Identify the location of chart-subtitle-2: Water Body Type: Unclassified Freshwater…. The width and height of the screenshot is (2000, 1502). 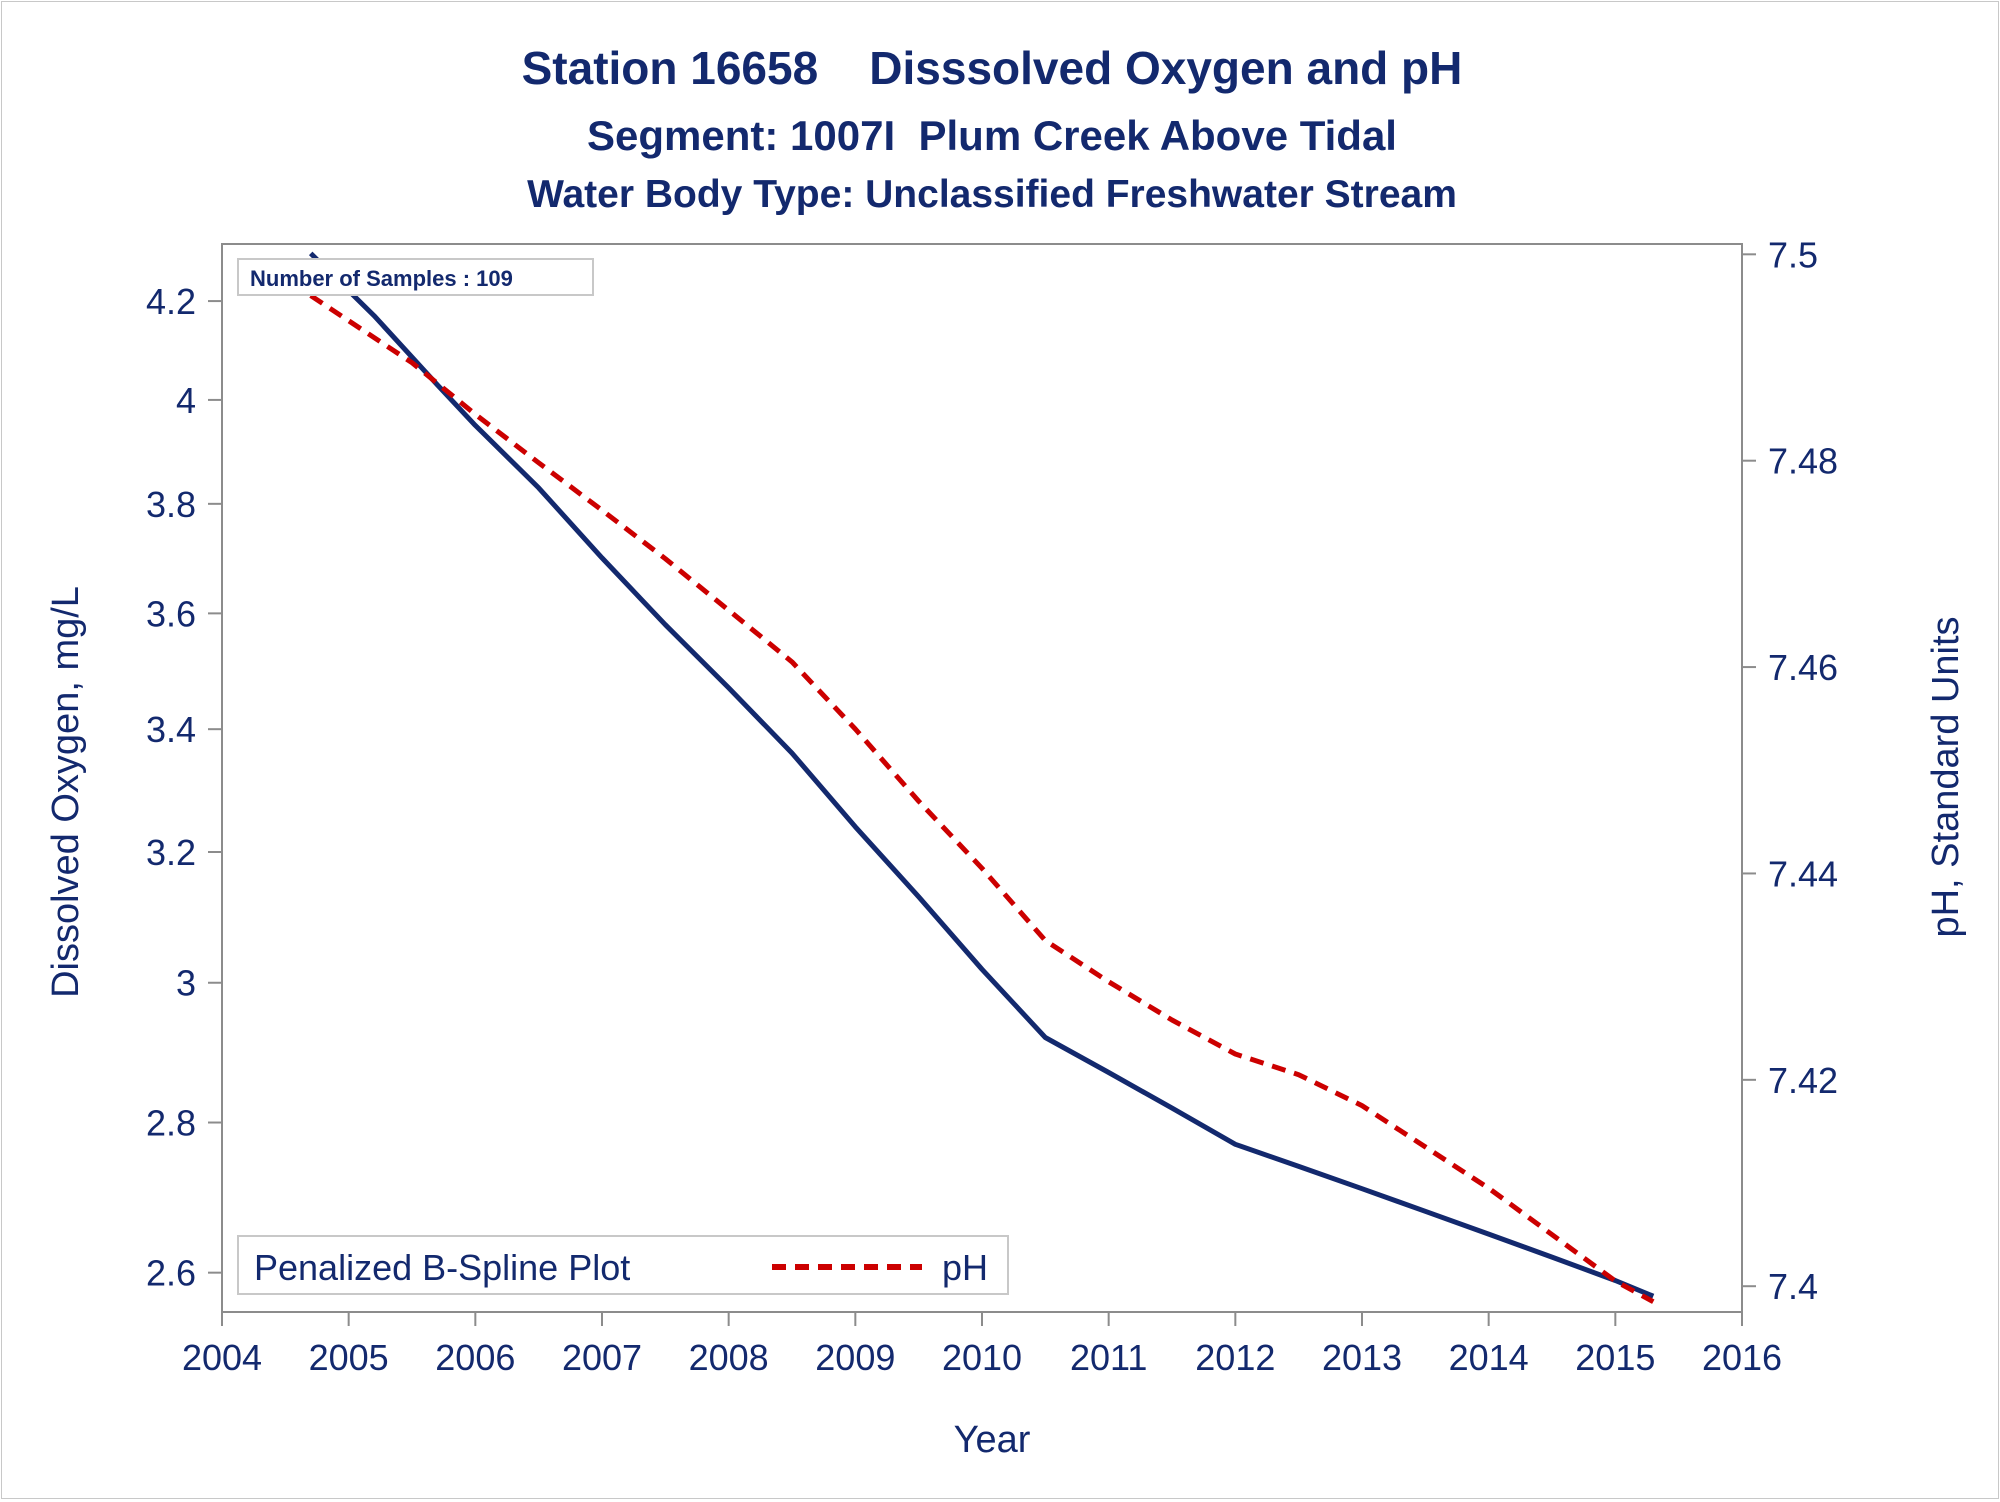
(992, 194).